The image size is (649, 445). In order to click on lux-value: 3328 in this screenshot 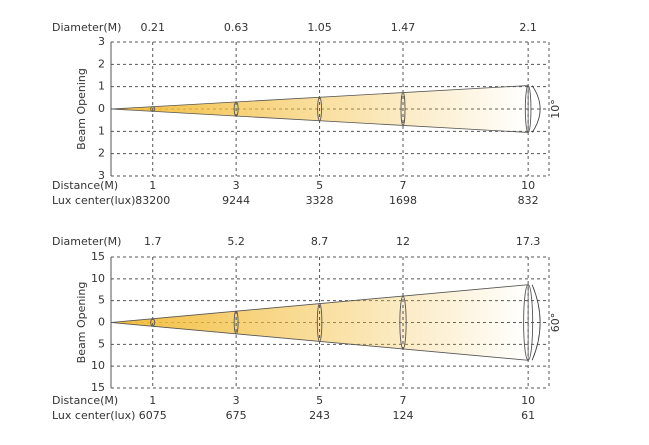, I will do `click(320, 200)`.